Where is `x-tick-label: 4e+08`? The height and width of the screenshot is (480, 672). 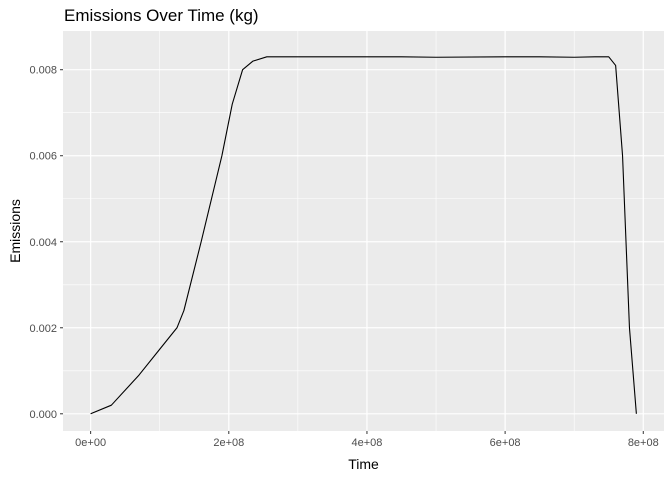
x-tick-label: 4e+08 is located at coordinates (367, 443).